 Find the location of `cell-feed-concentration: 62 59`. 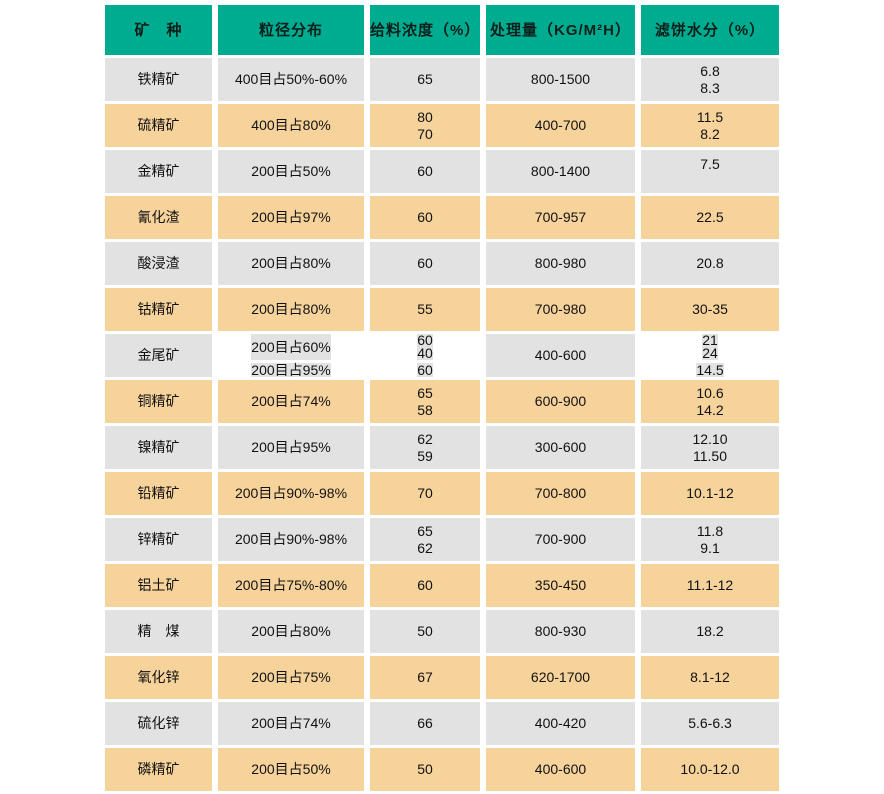

cell-feed-concentration: 62 59 is located at coordinates (425, 447).